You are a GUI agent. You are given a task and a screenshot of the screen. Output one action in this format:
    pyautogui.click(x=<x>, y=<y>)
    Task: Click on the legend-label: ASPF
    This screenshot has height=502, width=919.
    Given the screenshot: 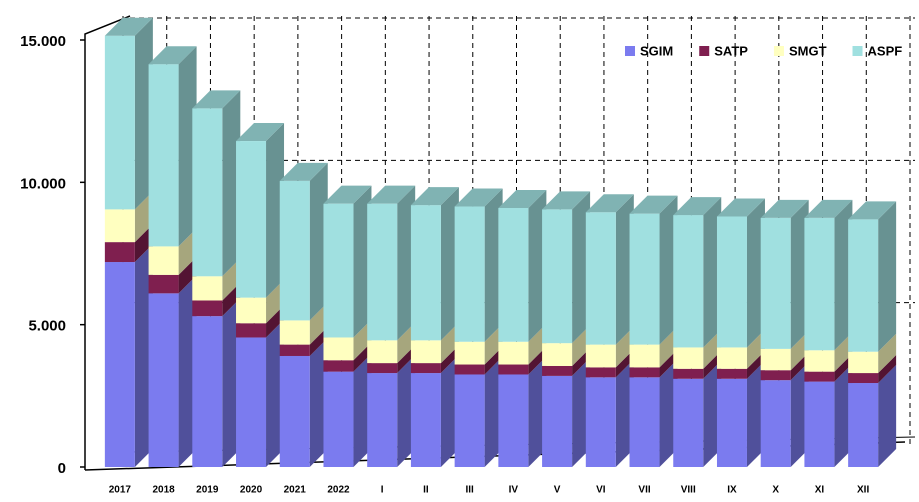 What is the action you would take?
    pyautogui.click(x=885, y=50)
    